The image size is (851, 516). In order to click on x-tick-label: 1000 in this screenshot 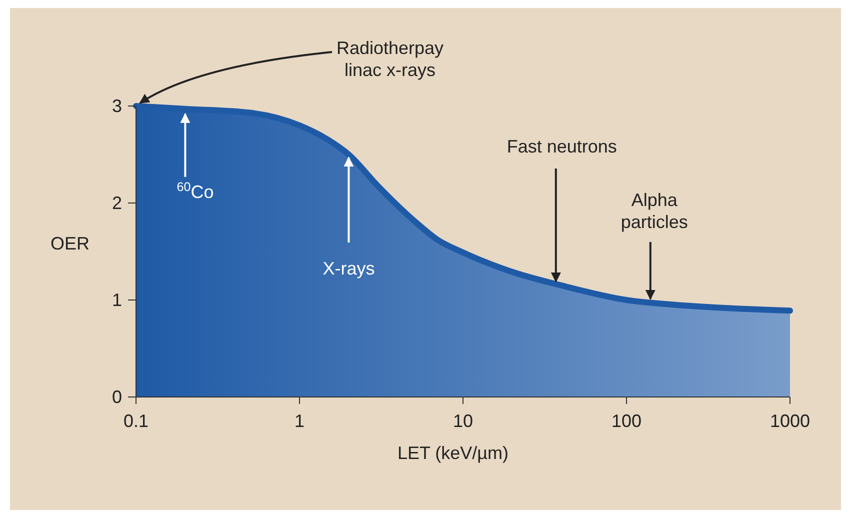, I will do `click(790, 421)`.